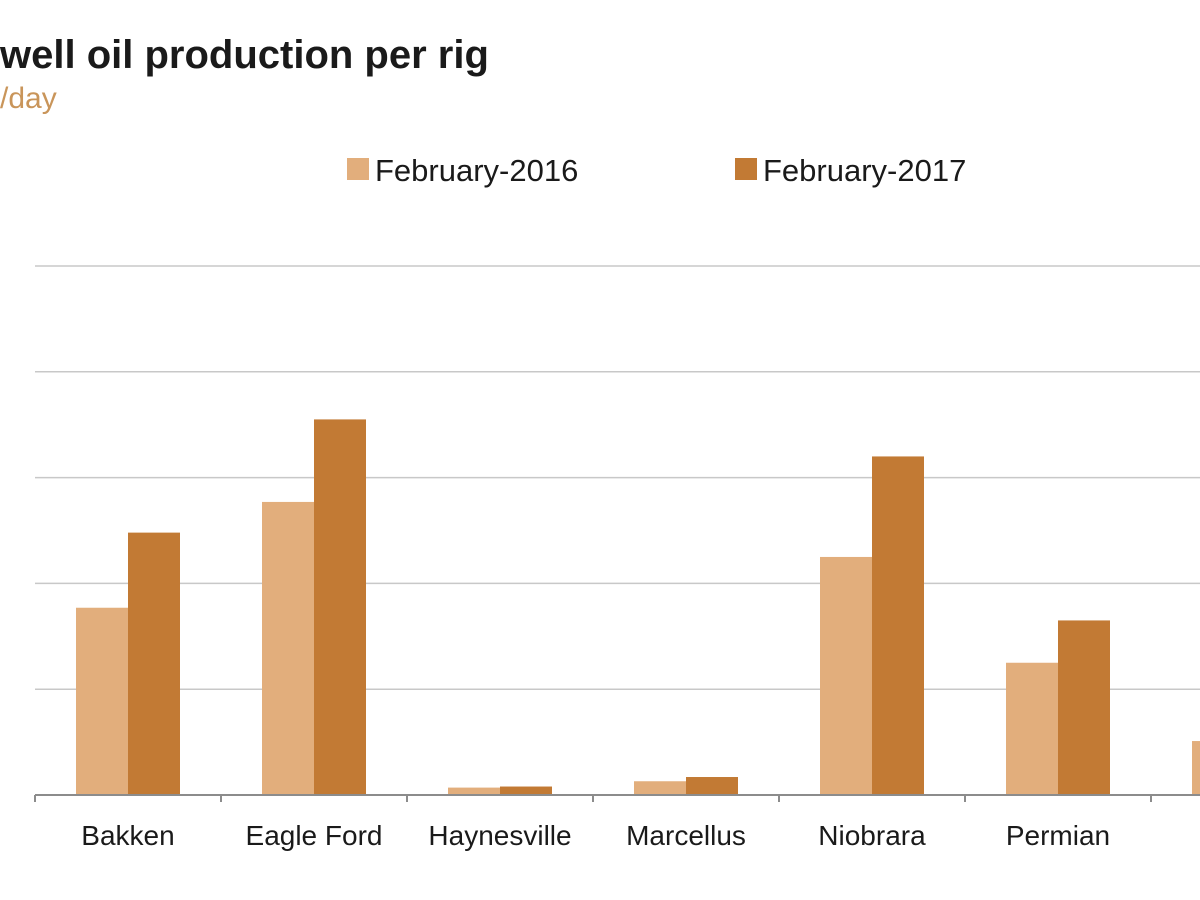  Describe the element at coordinates (476, 170) in the screenshot. I see `legend-label: February-2016` at that location.